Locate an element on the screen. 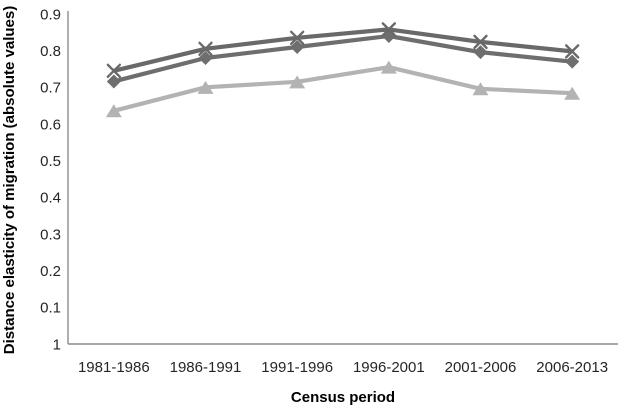 The image size is (621, 416). x-tick-label: 1996-2001 is located at coordinates (389, 367).